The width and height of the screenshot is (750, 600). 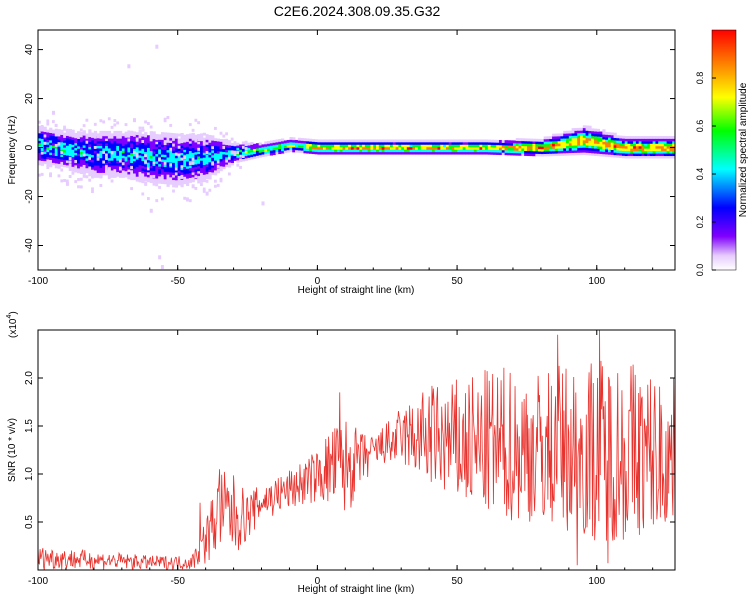 What do you see at coordinates (146, 183) in the screenshot?
I see `heatmap-noise-point` at bounding box center [146, 183].